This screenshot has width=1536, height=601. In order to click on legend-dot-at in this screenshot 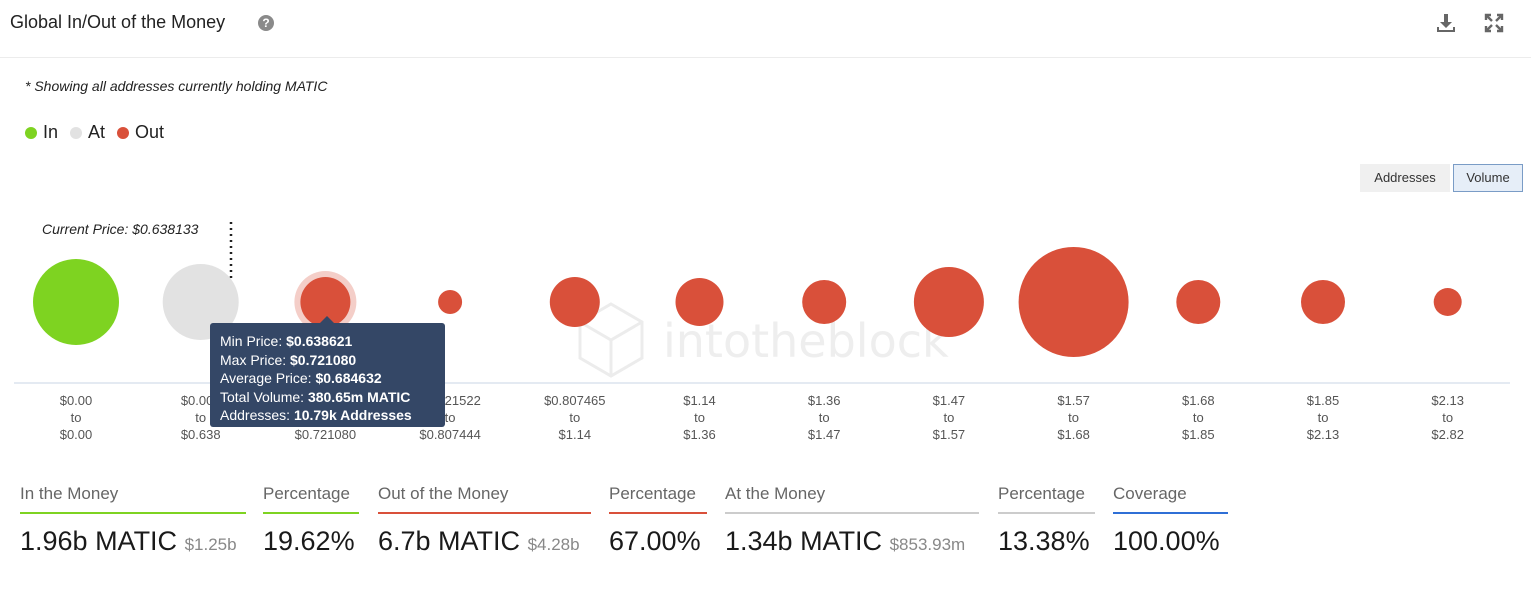, I will do `click(76, 132)`.